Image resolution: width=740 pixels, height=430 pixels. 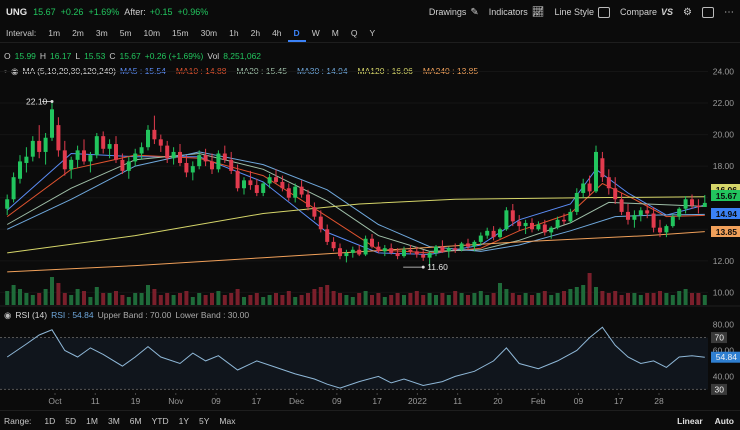 What do you see at coordinates (255, 33) in the screenshot?
I see `interval-2h: 2h` at bounding box center [255, 33].